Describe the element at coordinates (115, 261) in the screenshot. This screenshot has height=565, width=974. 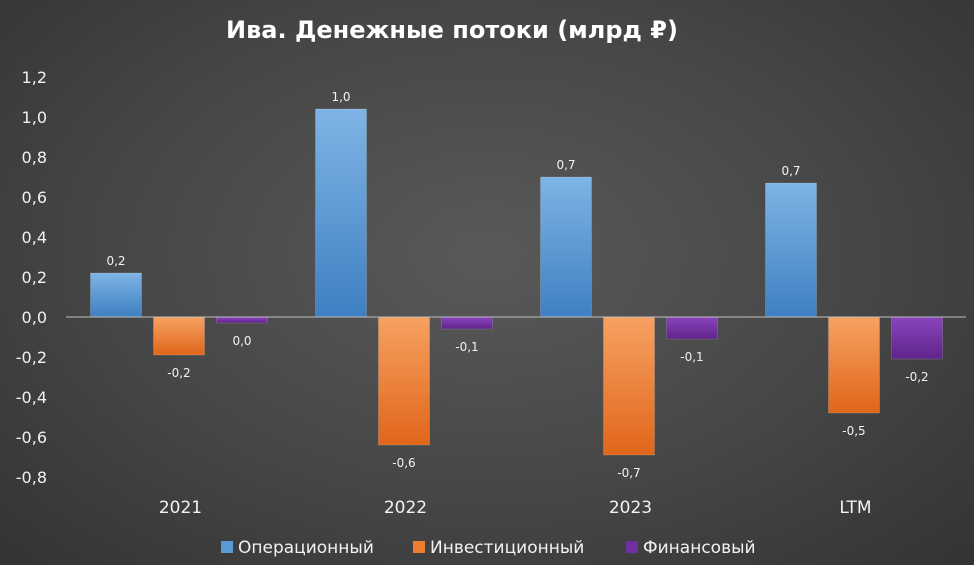
I see `data-label-operating-2021: 0,2` at that location.